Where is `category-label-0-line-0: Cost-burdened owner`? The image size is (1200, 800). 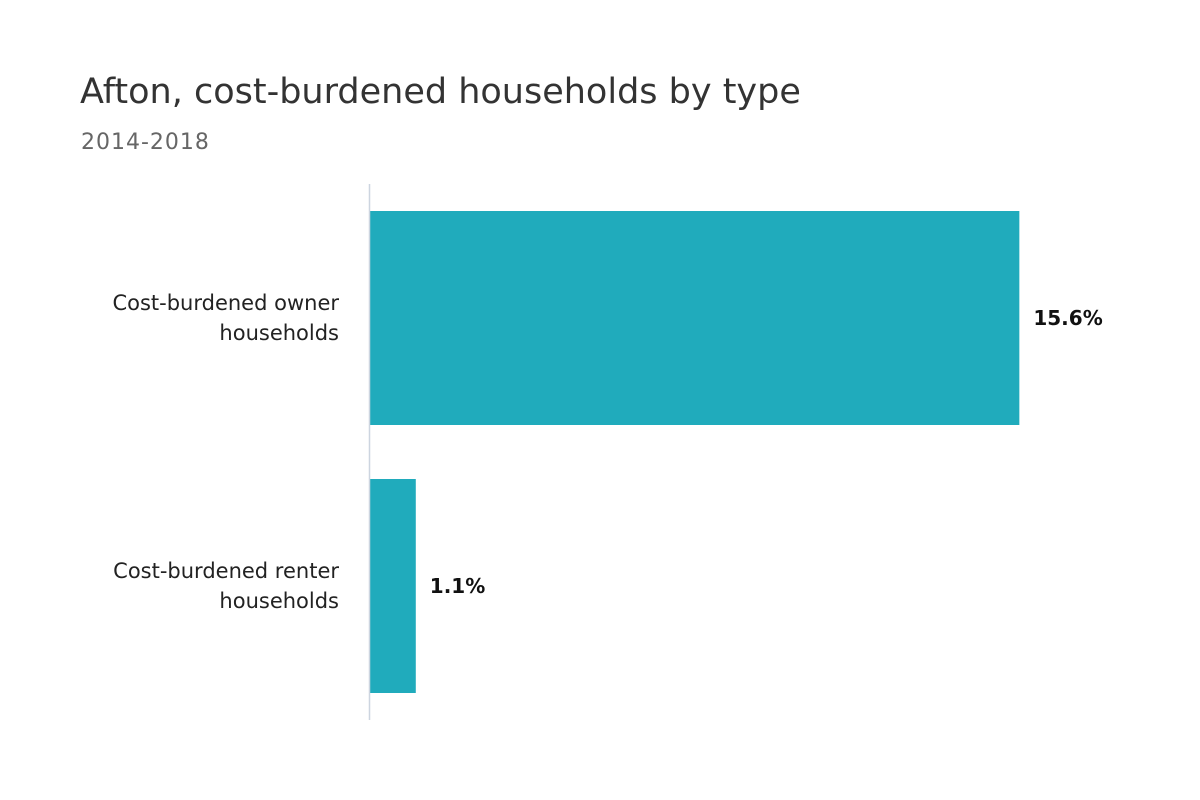 category-label-0-line-0: Cost-burdened owner is located at coordinates (225, 303).